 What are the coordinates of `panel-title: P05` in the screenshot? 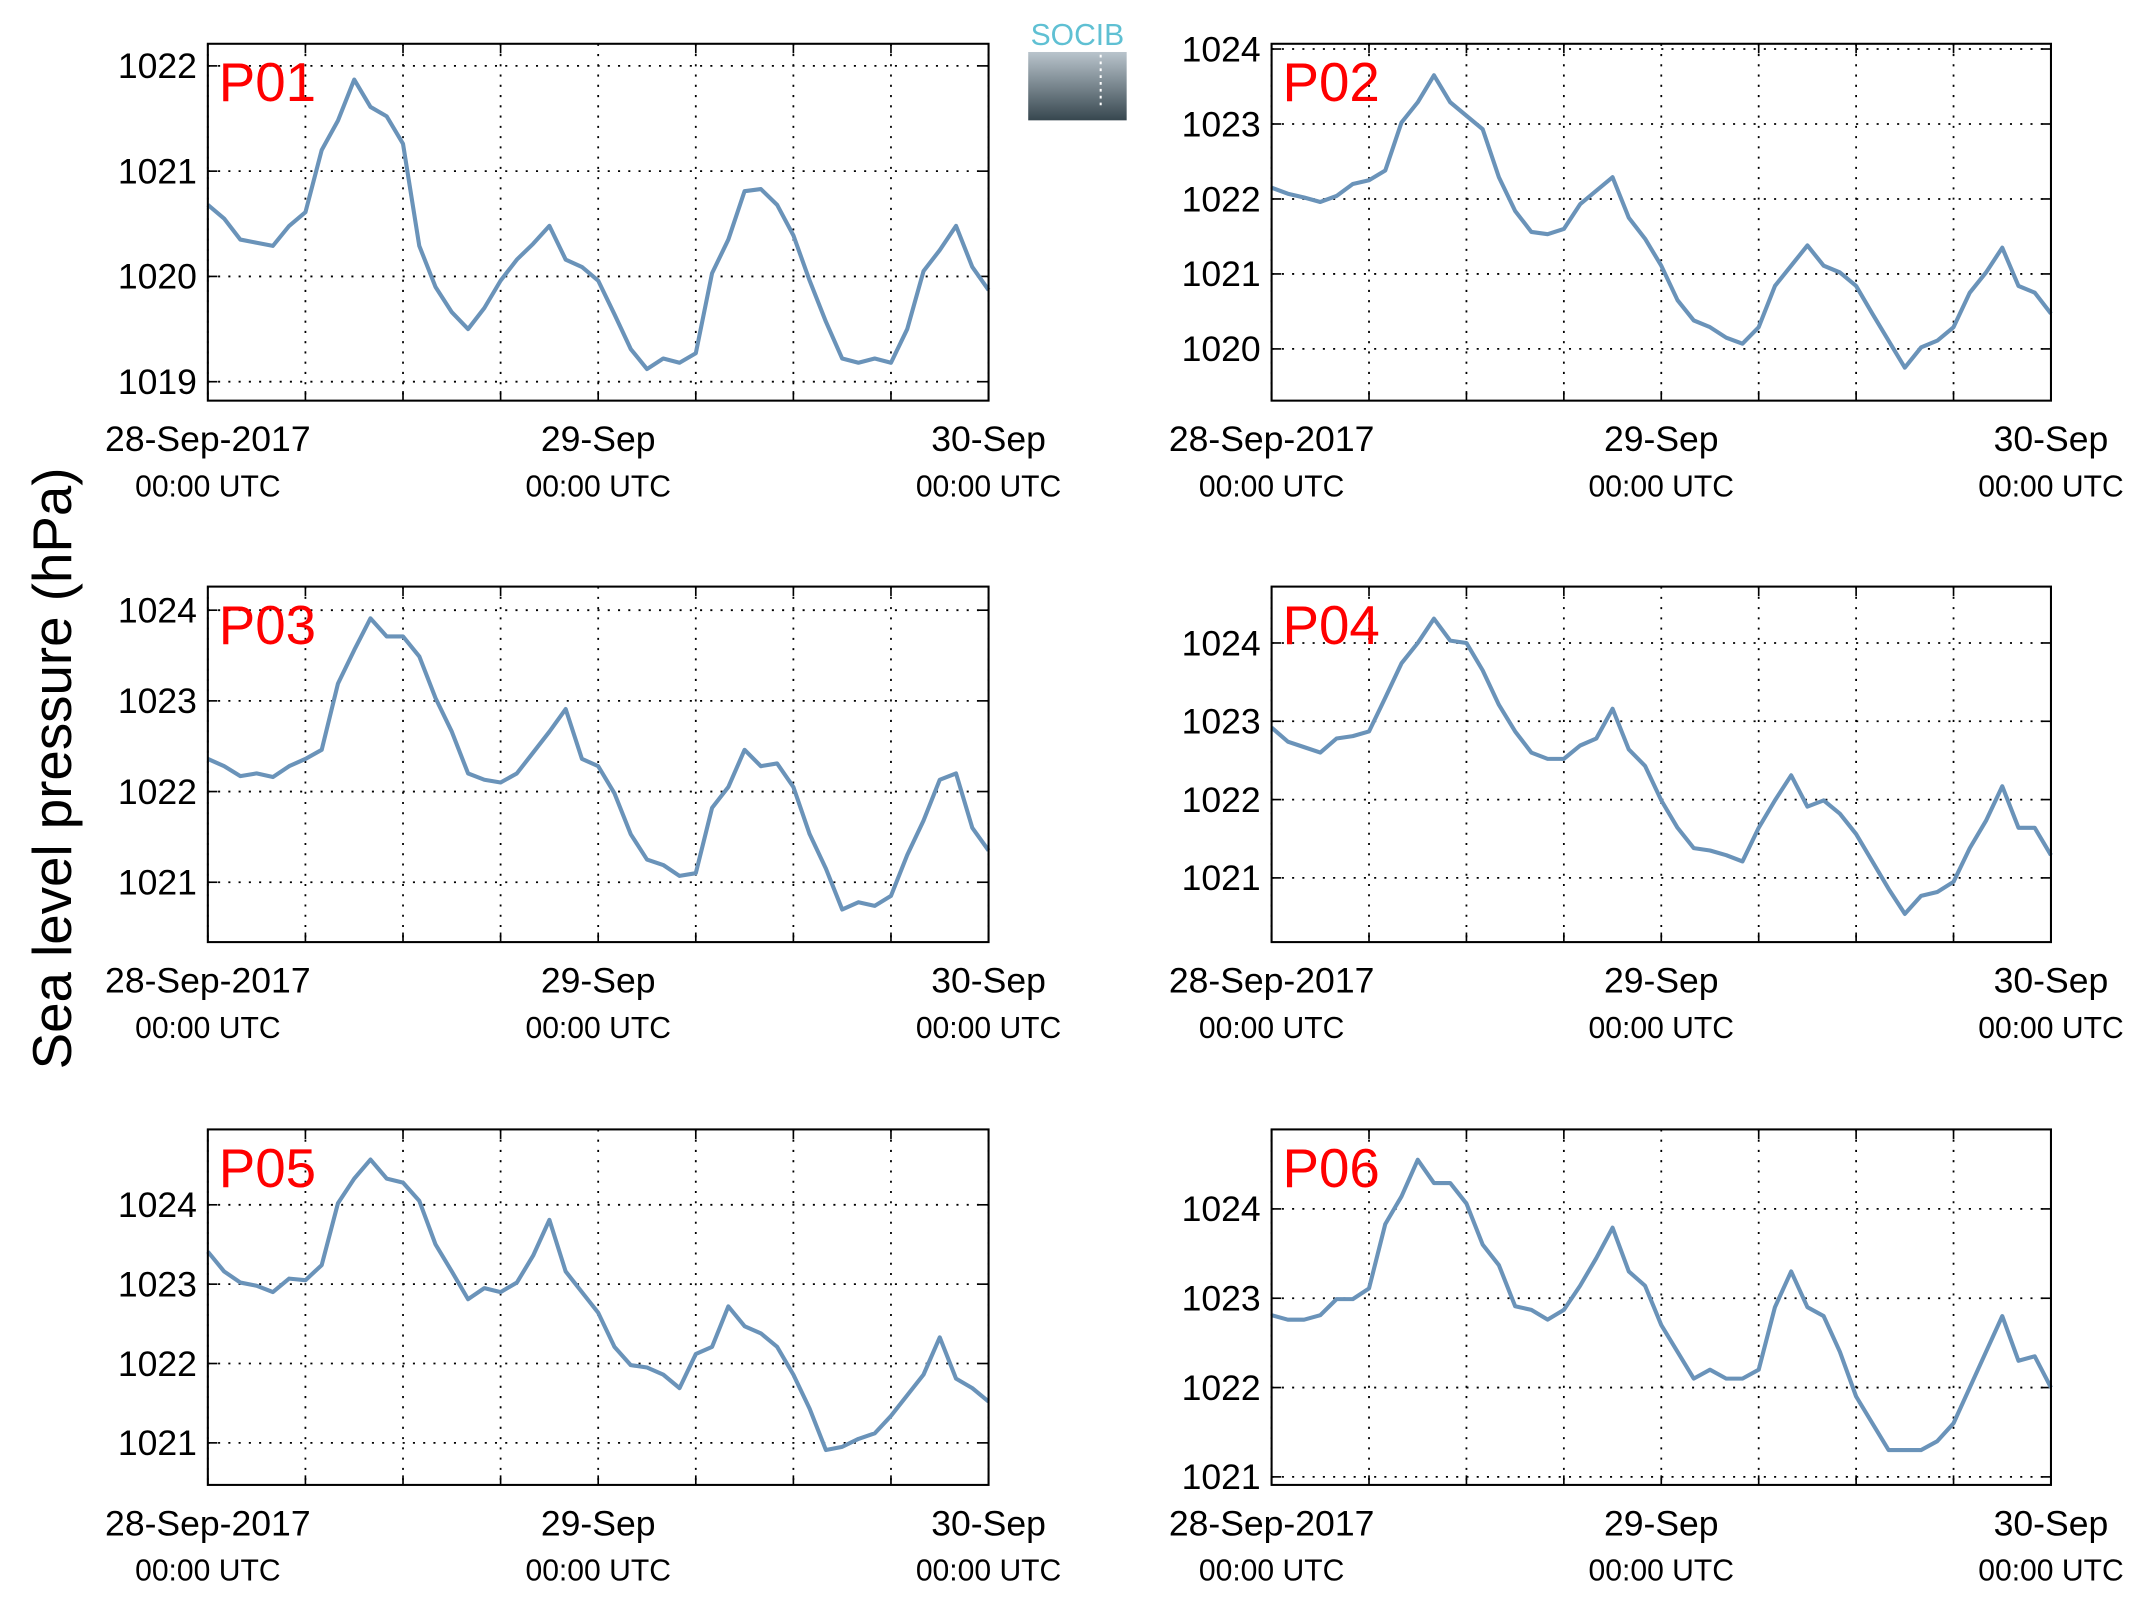 It's located at (267, 1168).